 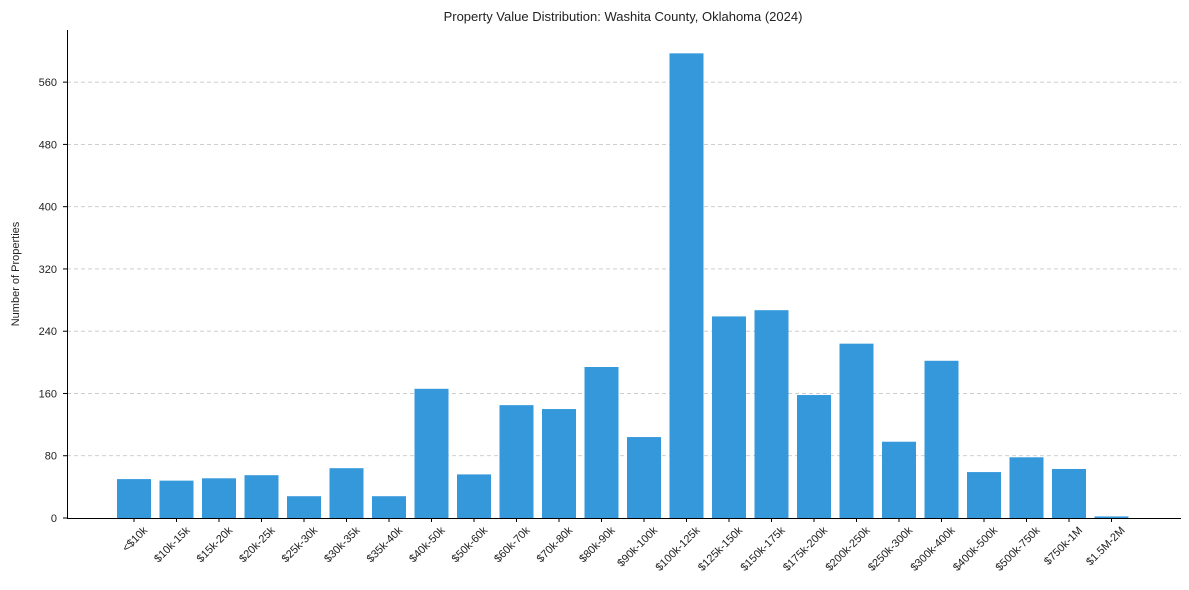 What do you see at coordinates (470, 544) in the screenshot?
I see `x-tick-label: $50k-60k` at bounding box center [470, 544].